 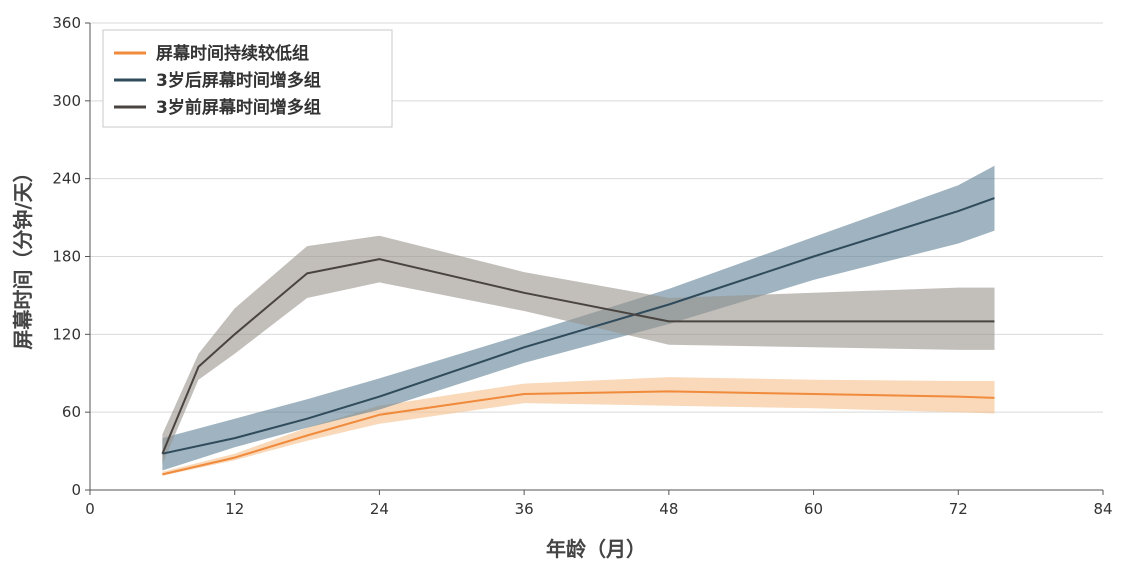 I want to click on x-tick-label: 60, so click(x=813, y=509).